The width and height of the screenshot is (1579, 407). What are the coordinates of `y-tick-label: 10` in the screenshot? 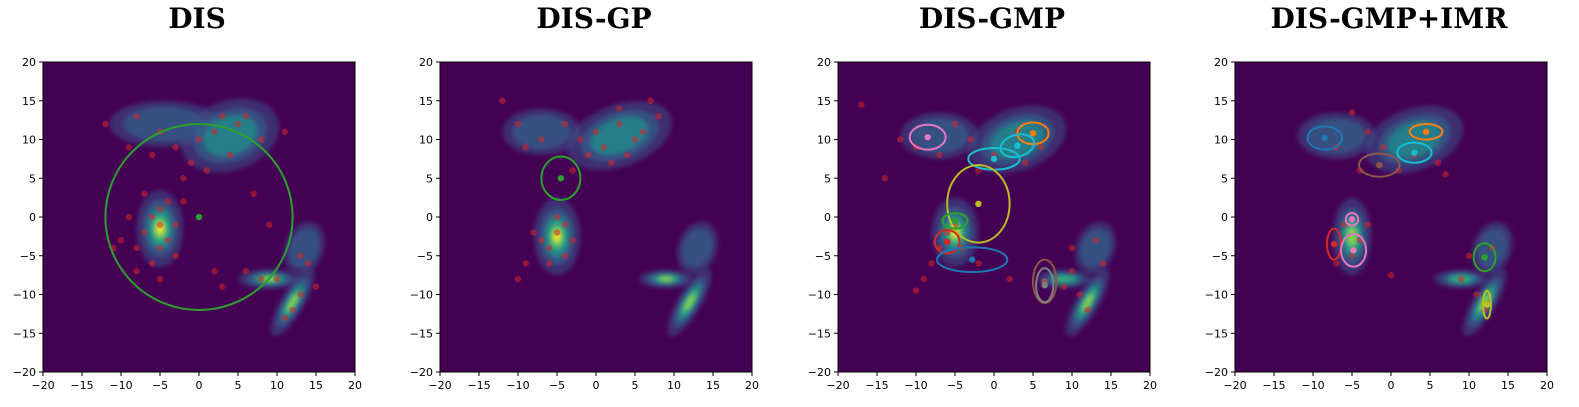 It's located at (824, 140).